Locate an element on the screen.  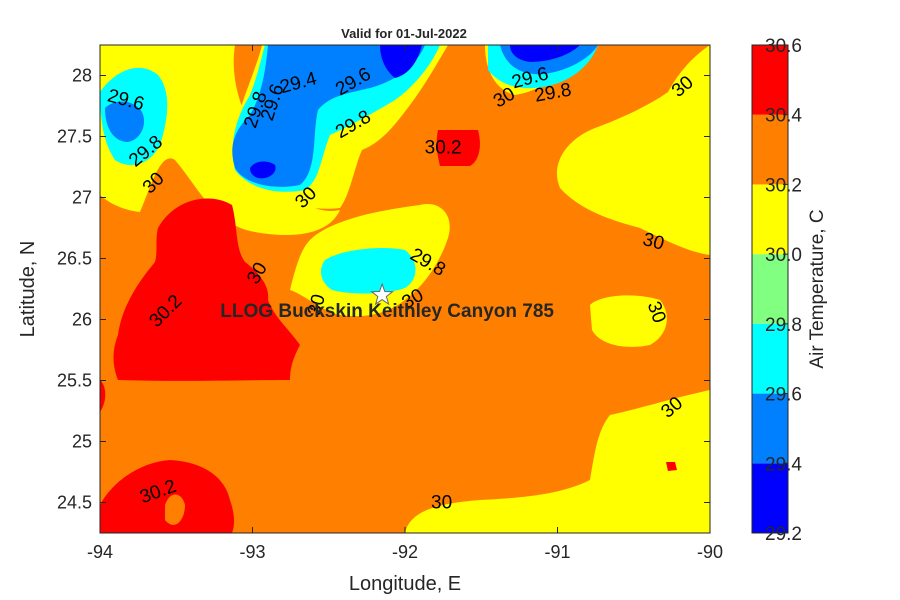
band-30-0-to-30-2-southeast-lobe is located at coordinates (628, 321).